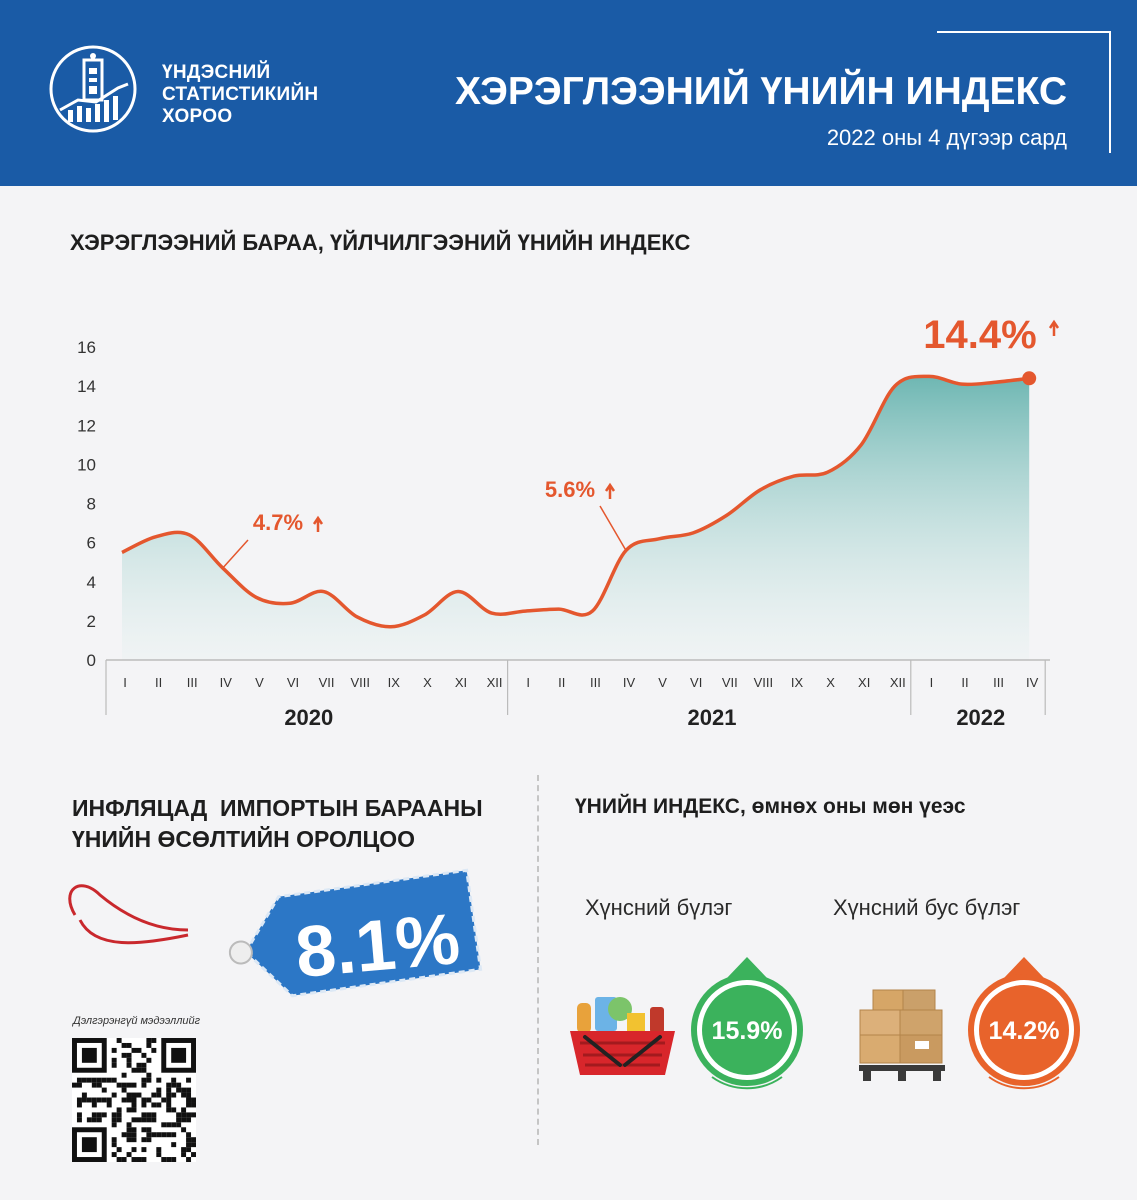 Image resolution: width=1137 pixels, height=1200 pixels. Describe the element at coordinates (797, 682) in the screenshot. I see `x-tick-label: IX` at that location.